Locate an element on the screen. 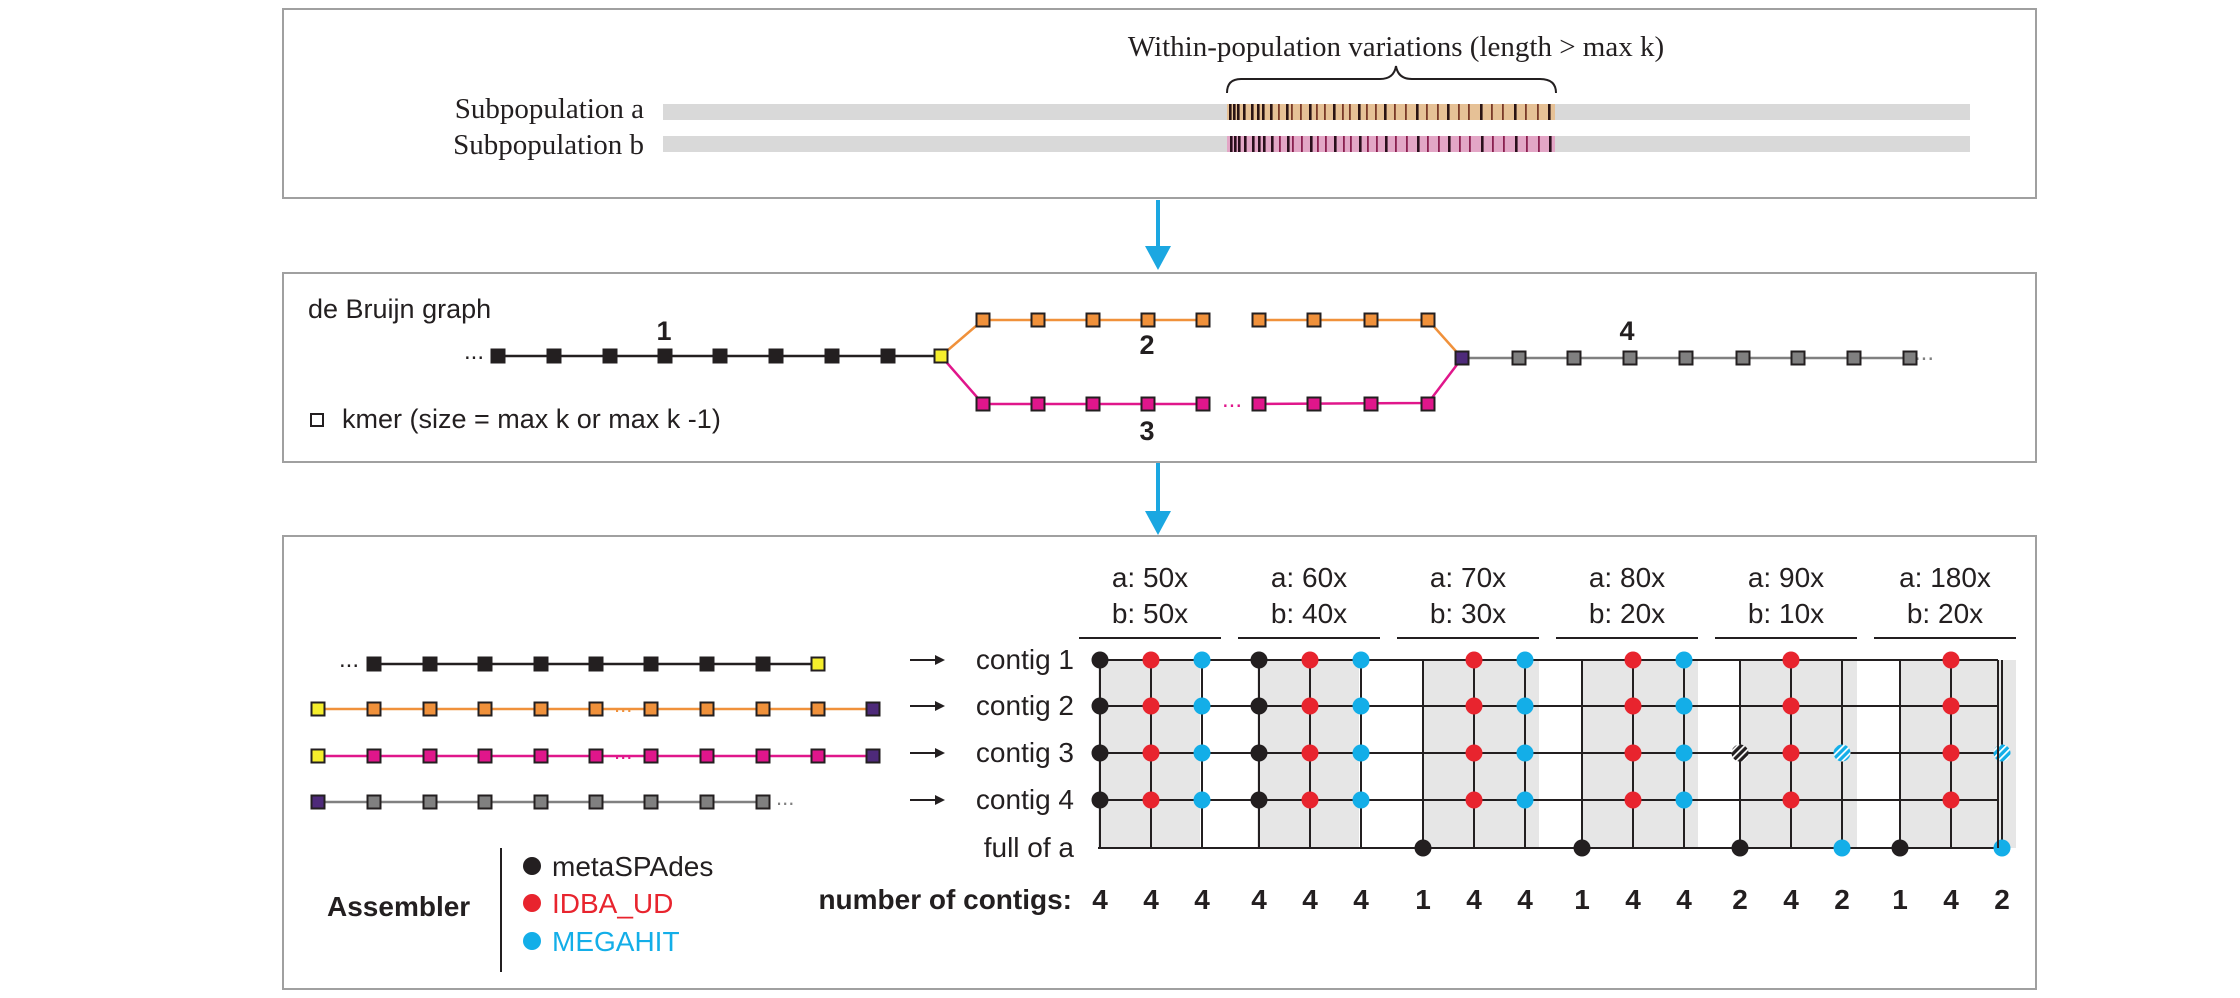 The width and height of the screenshot is (2240, 998). coverage-b-label: b: 30x is located at coordinates (1468, 613).